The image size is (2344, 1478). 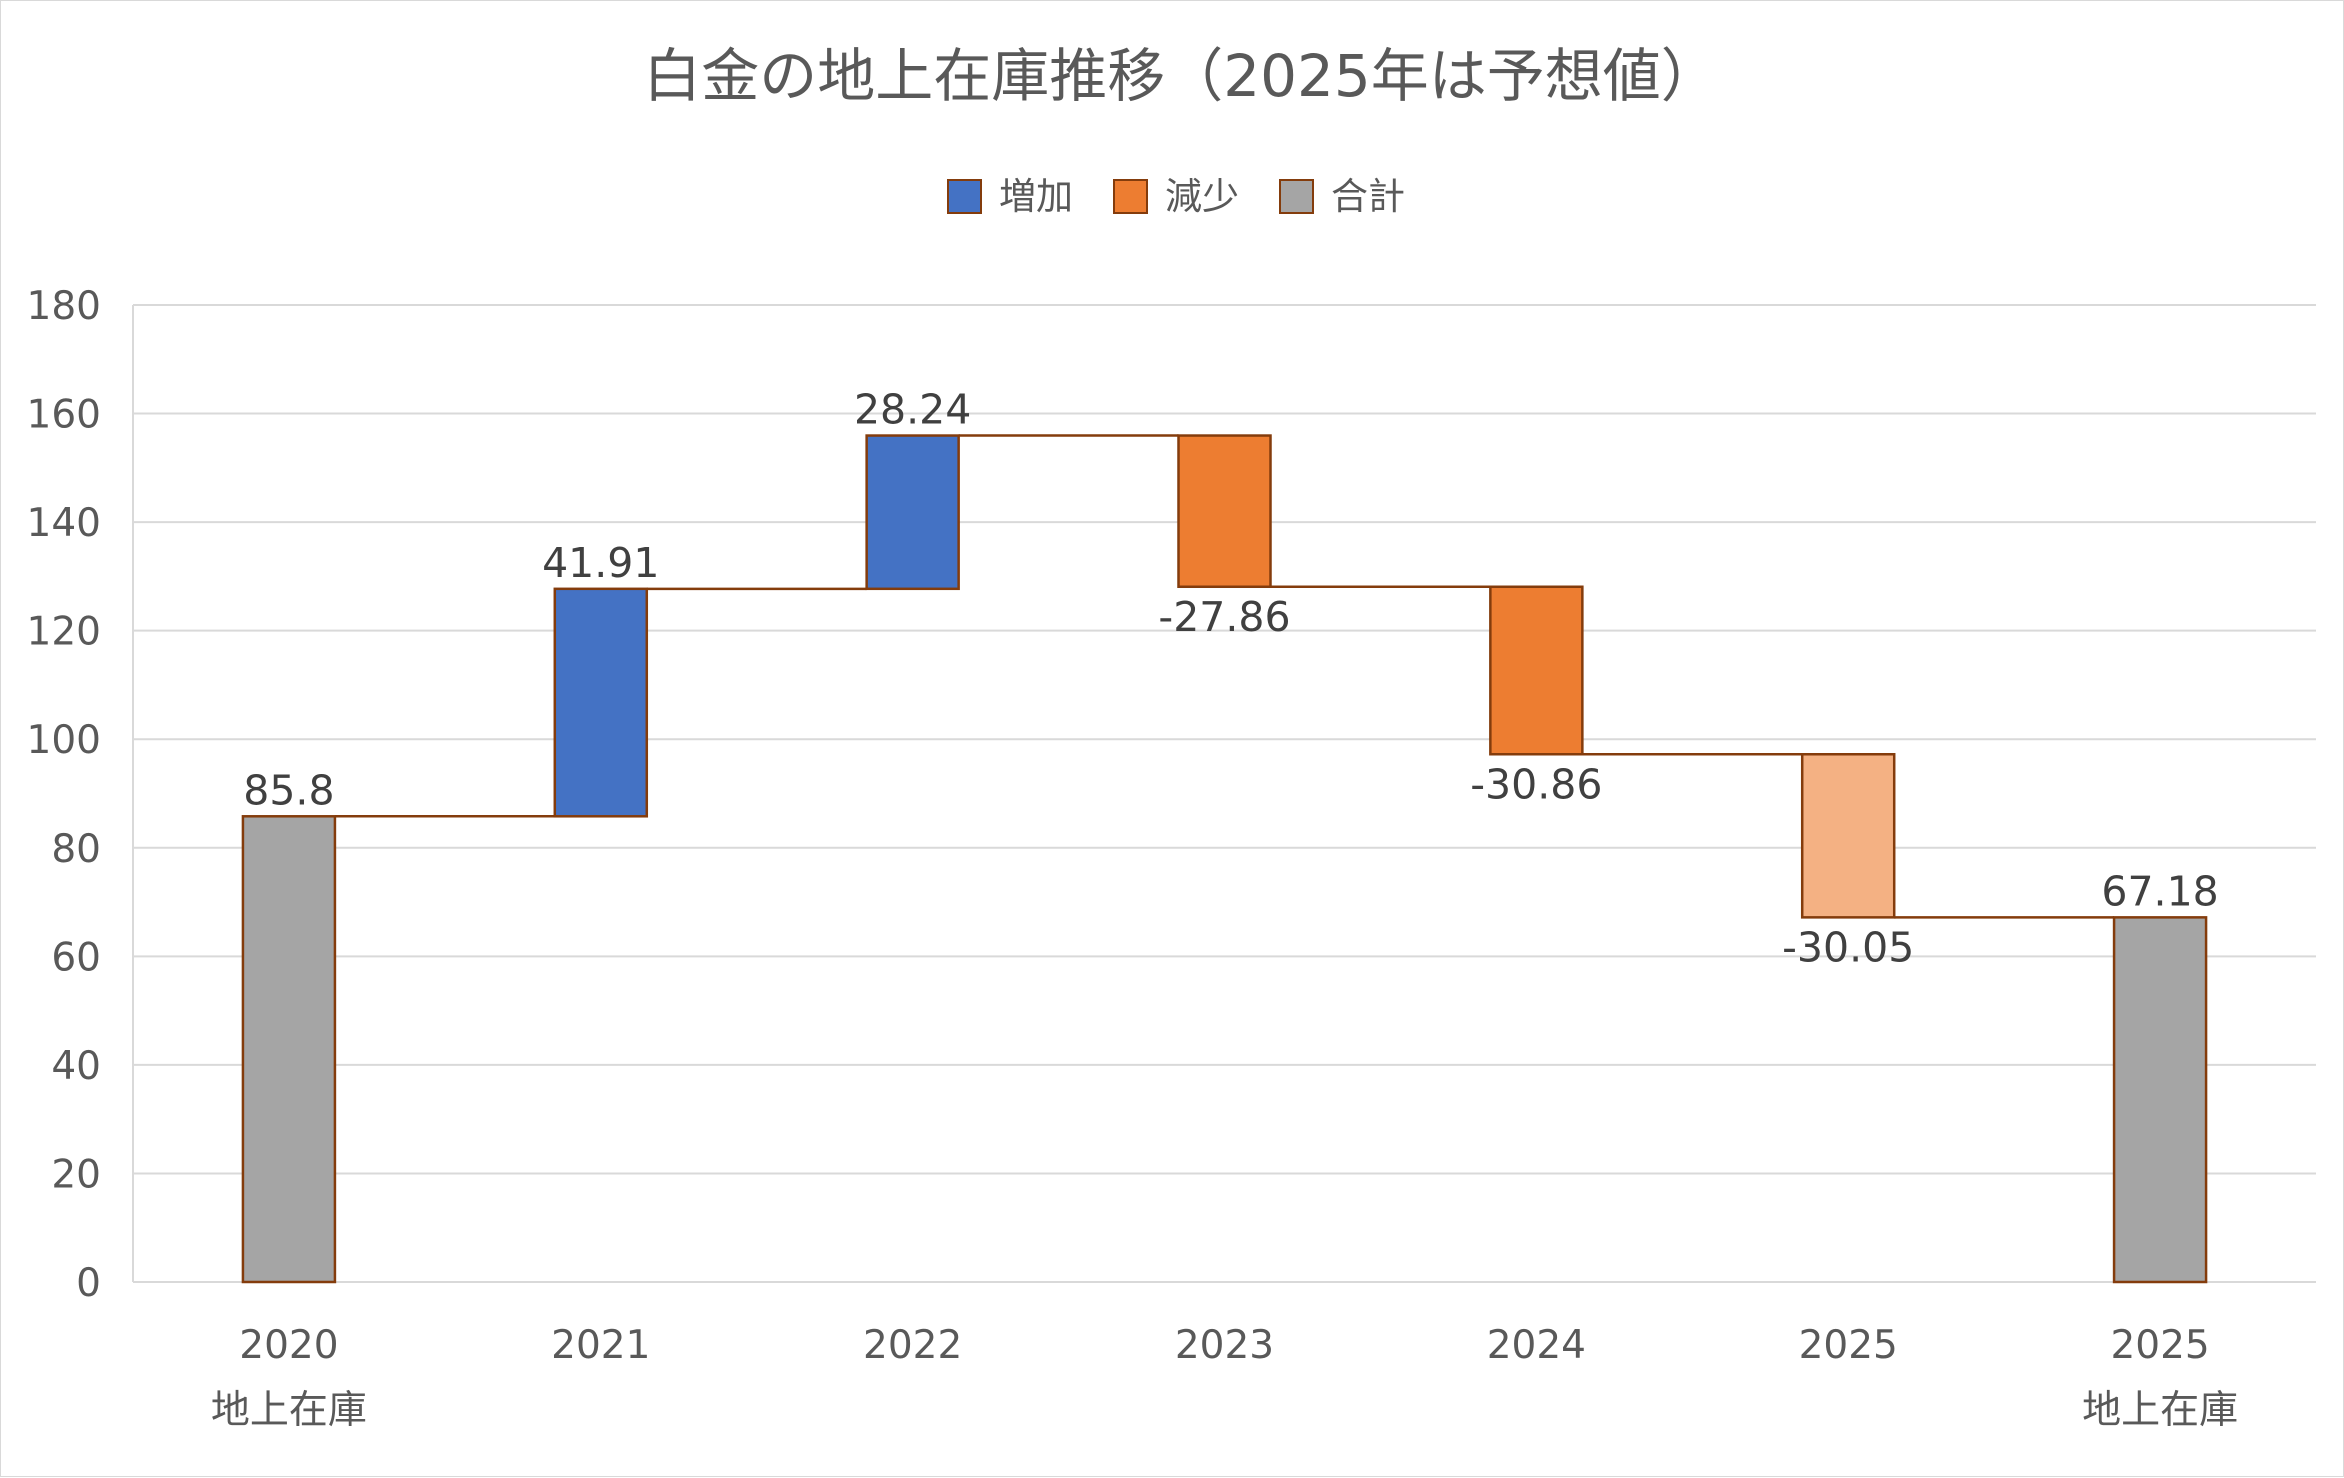 What do you see at coordinates (1036, 196) in the screenshot?
I see `legend-label-increase: 増加` at bounding box center [1036, 196].